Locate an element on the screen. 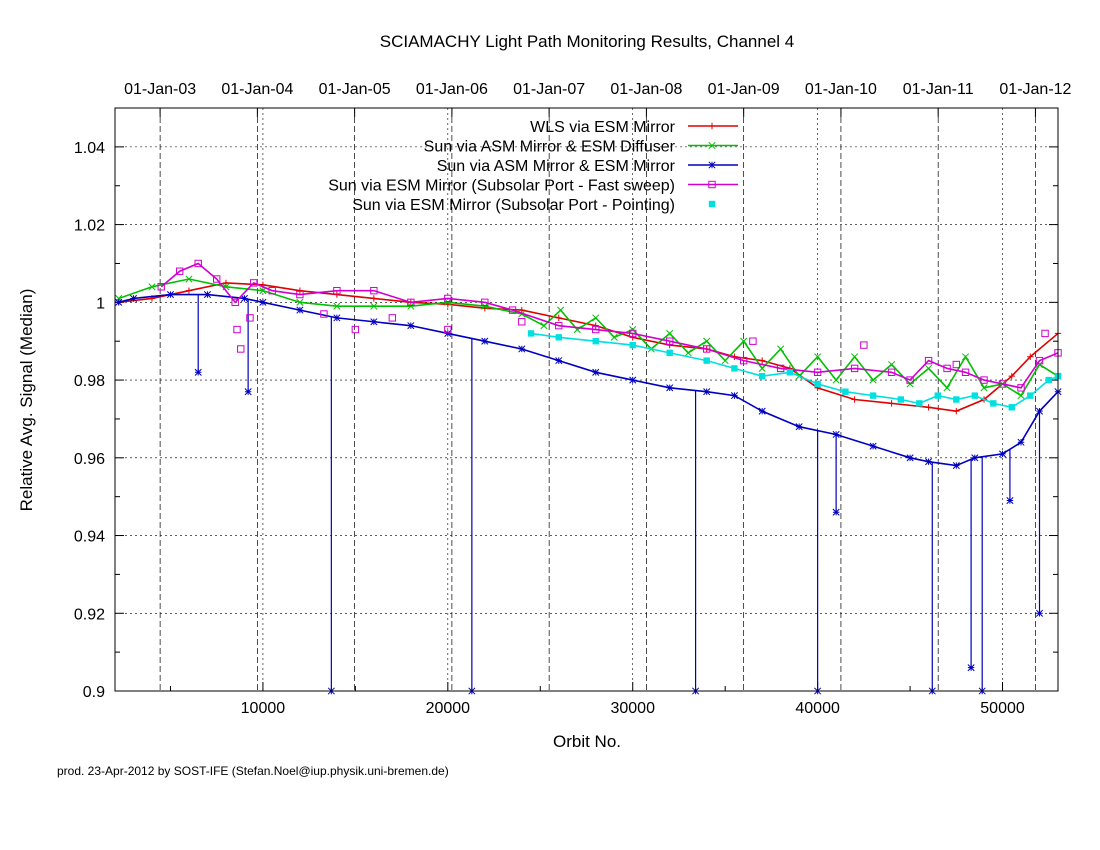 The height and width of the screenshot is (850, 1100). series-5-line is located at coordinates (794, 370).